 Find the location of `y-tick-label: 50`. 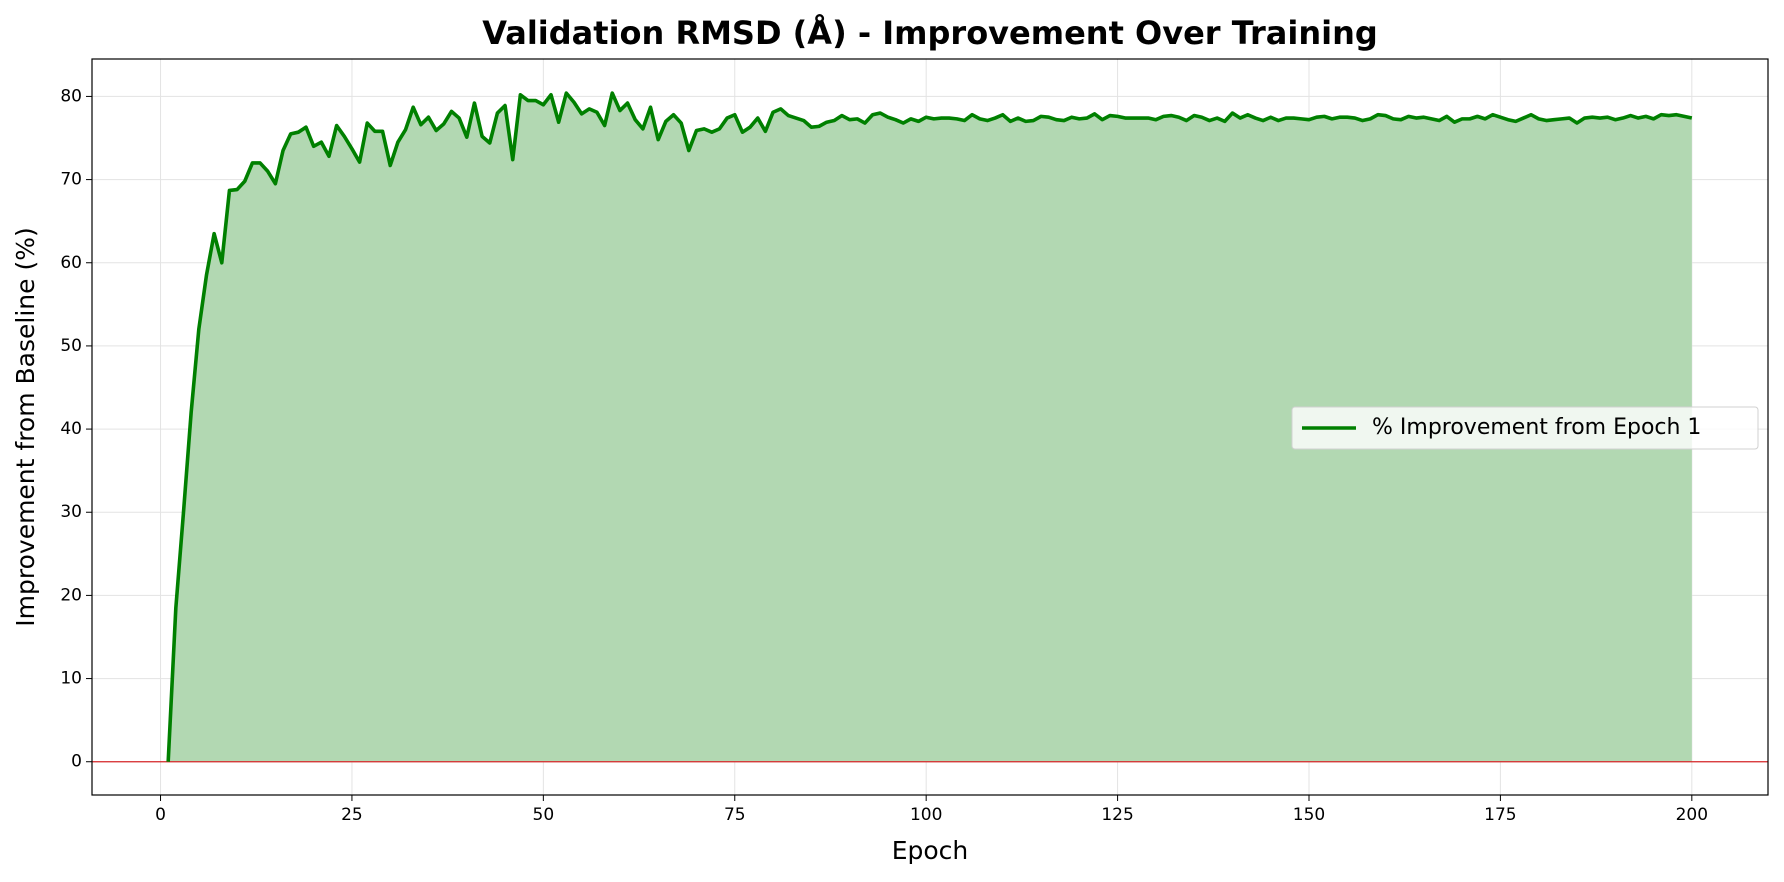

y-tick-label: 50 is located at coordinates (71, 346).